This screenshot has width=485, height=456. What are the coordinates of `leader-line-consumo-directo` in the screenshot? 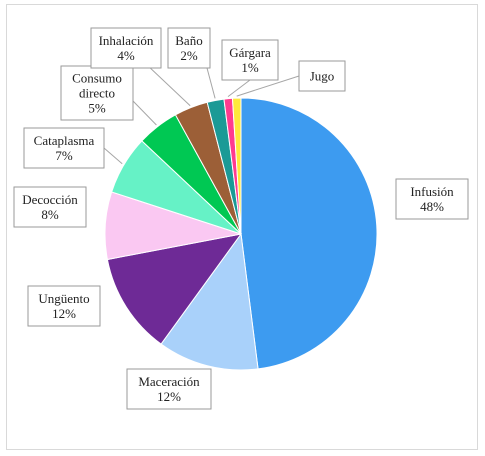 It's located at (144, 113).